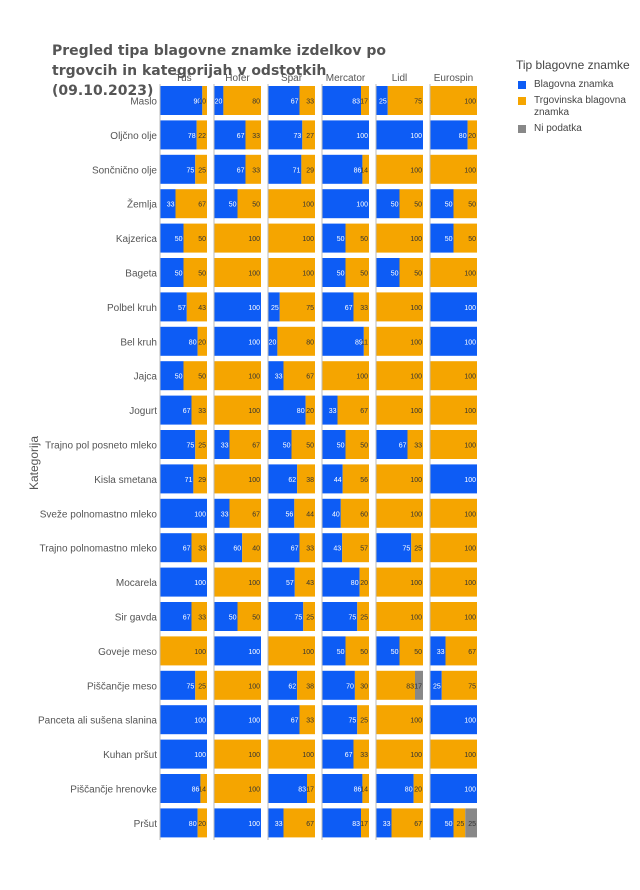 Image resolution: width=640 pixels, height=890 pixels. What do you see at coordinates (578, 107) in the screenshot?
I see `legend-item-trgovinska: Trgovinska blagovna znamka` at bounding box center [578, 107].